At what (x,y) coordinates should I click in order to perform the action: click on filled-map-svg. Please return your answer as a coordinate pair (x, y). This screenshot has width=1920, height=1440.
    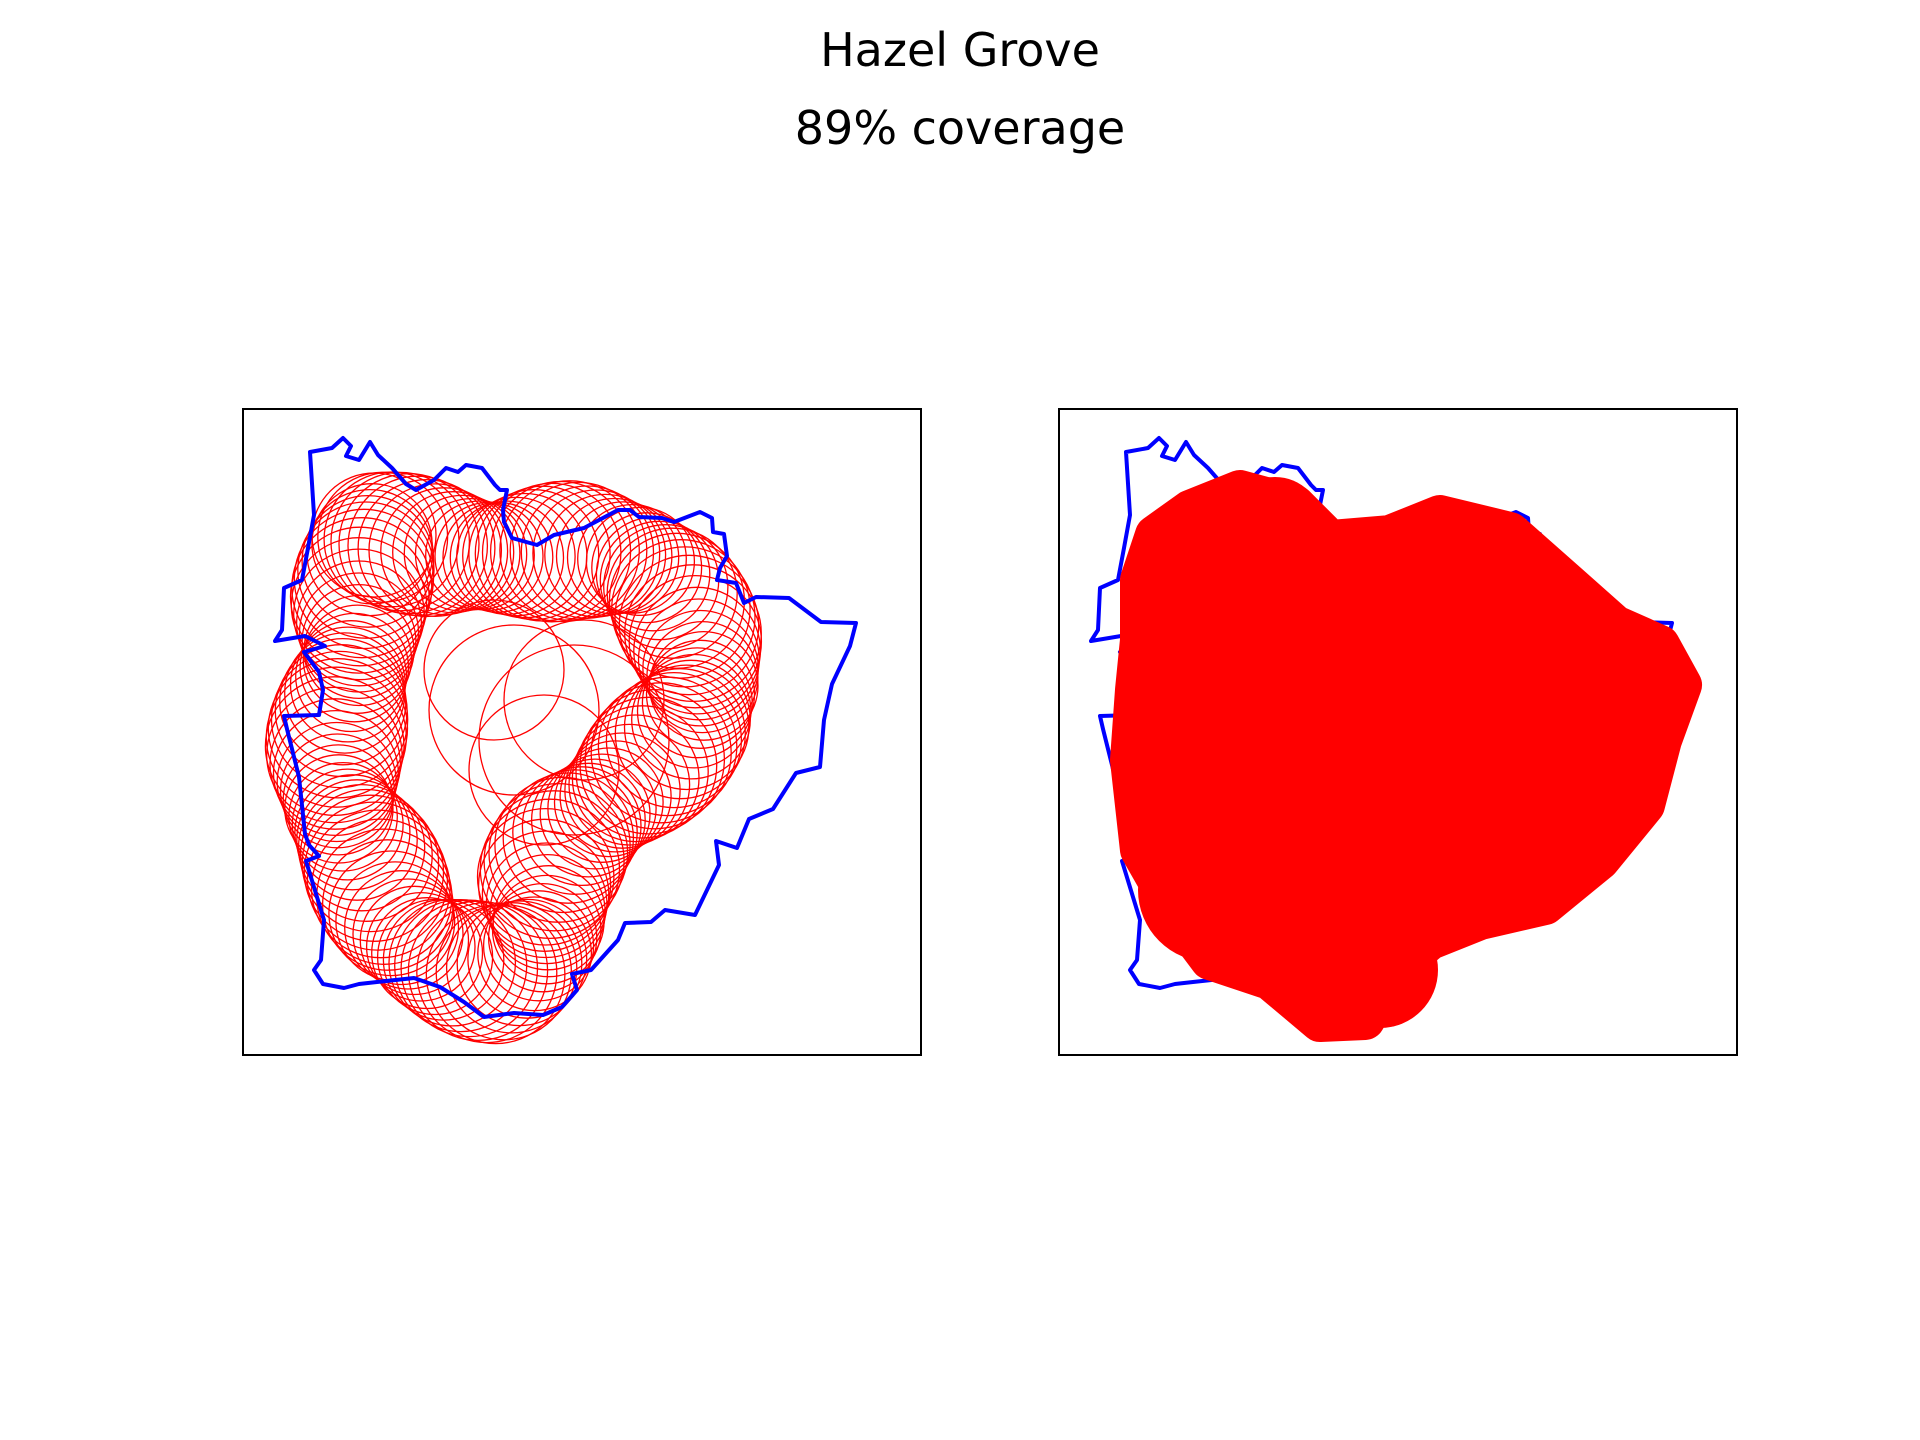
    Looking at the image, I should click on (1395, 739).